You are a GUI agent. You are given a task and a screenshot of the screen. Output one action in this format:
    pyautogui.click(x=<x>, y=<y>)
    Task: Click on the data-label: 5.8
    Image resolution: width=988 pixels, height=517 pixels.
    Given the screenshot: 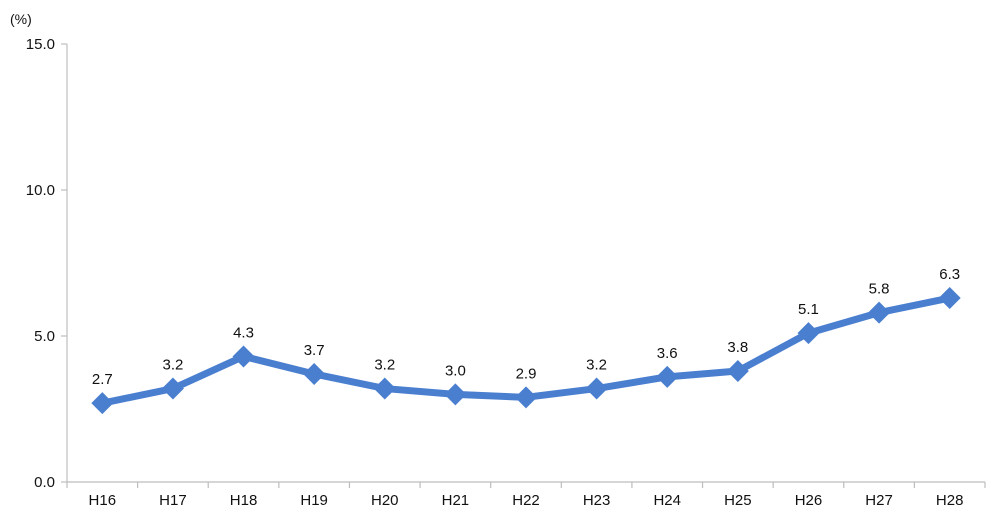 What is the action you would take?
    pyautogui.click(x=879, y=289)
    